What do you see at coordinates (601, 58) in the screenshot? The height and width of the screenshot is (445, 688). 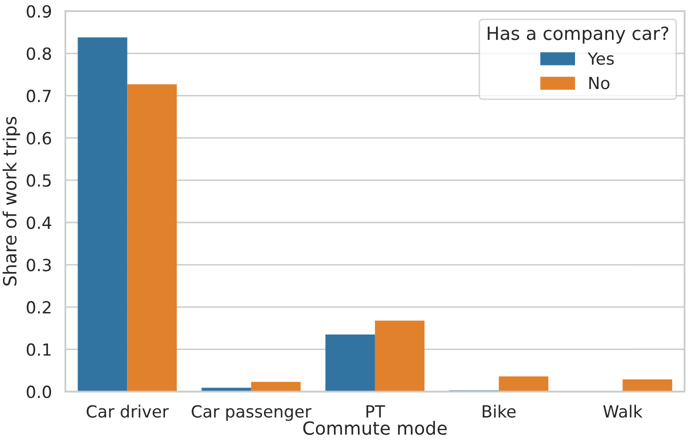 I see `legend-label: Yes` at bounding box center [601, 58].